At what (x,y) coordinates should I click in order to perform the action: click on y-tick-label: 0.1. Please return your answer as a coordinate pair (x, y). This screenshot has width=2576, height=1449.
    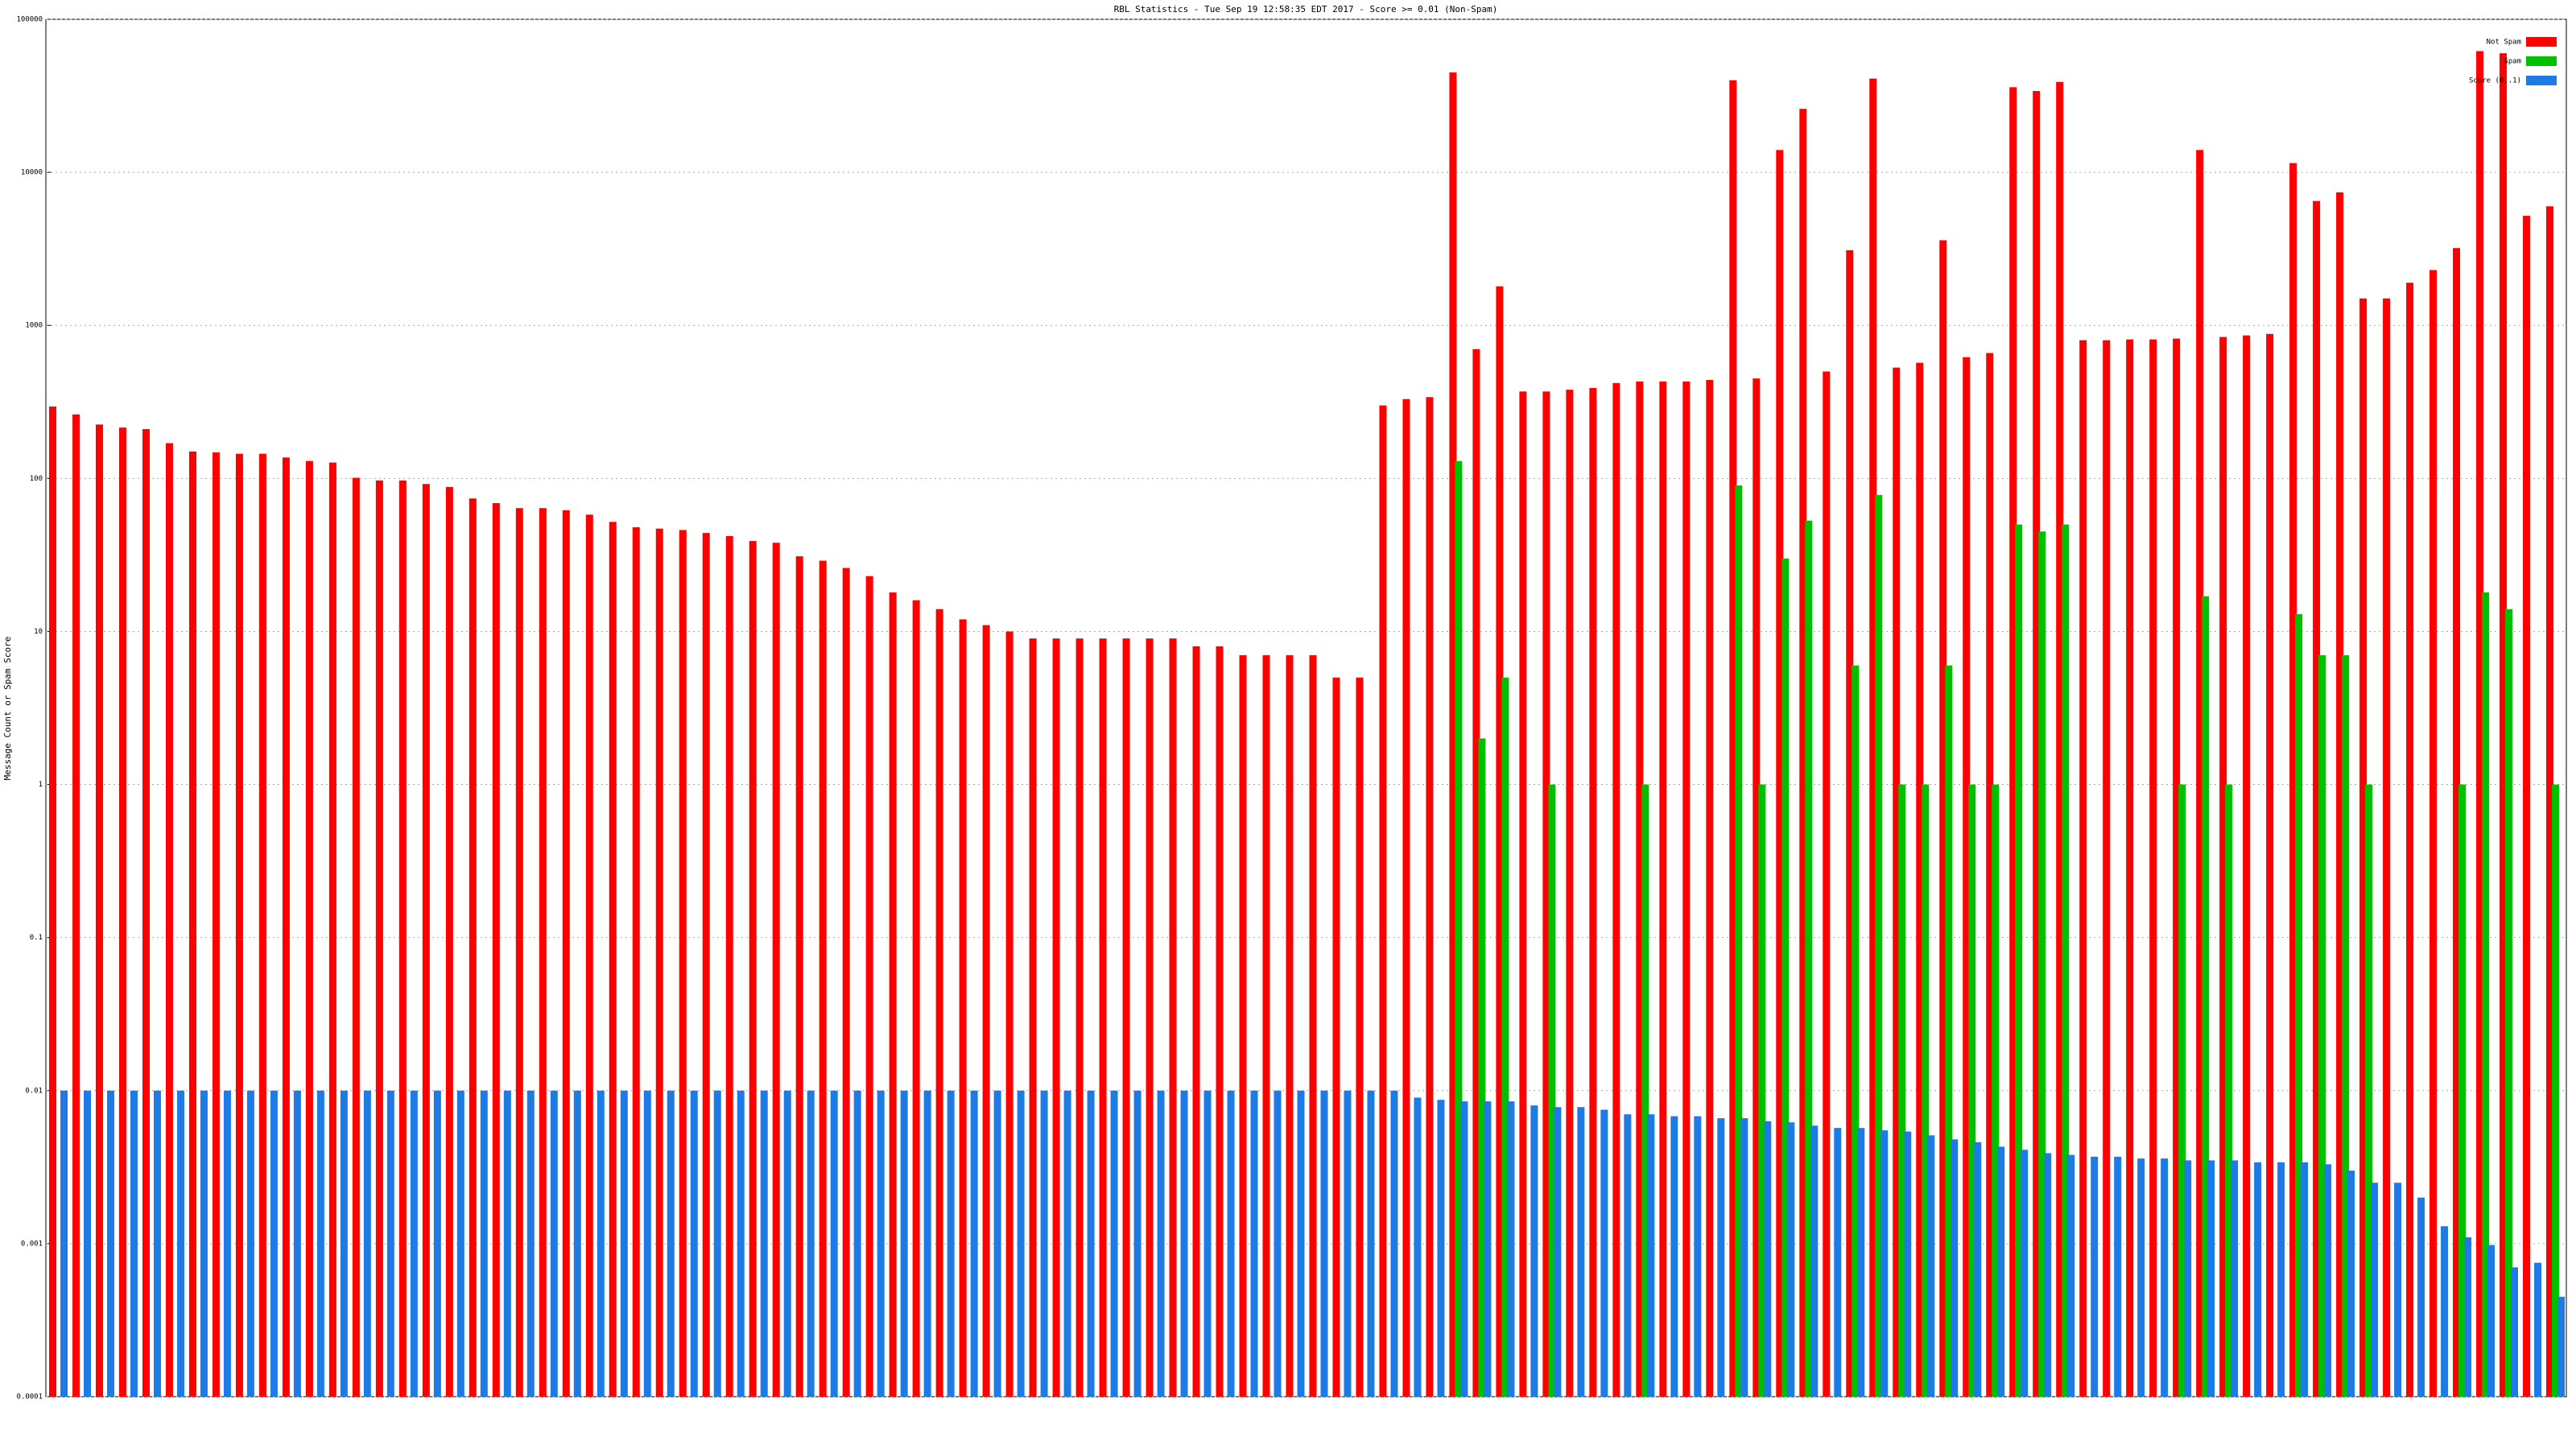
    Looking at the image, I should click on (36, 938).